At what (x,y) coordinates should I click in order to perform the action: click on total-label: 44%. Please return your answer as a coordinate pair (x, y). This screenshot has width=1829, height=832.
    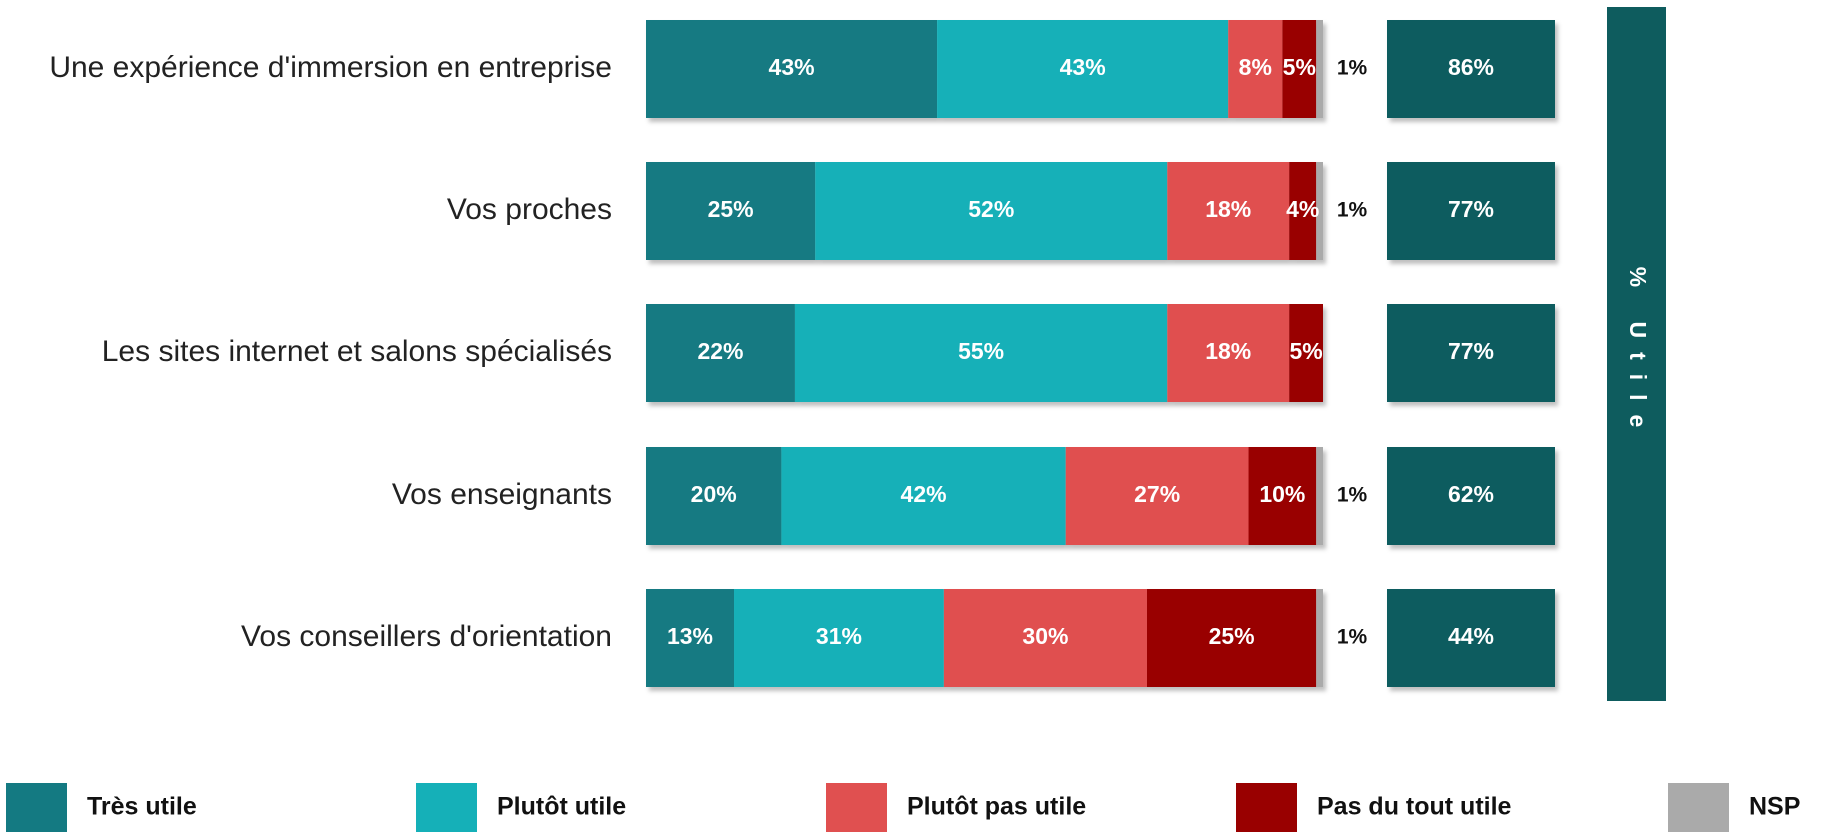
    Looking at the image, I should click on (1471, 636).